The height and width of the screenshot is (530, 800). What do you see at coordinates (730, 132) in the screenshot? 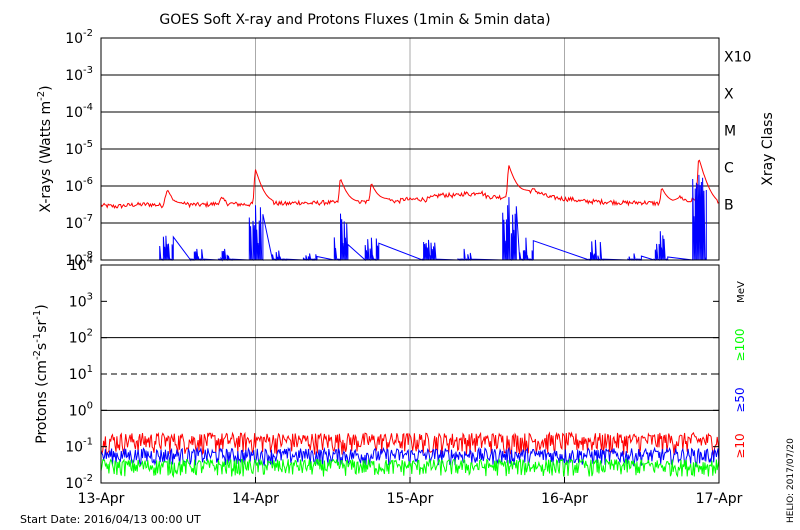
I see `xray-class-label: M` at bounding box center [730, 132].